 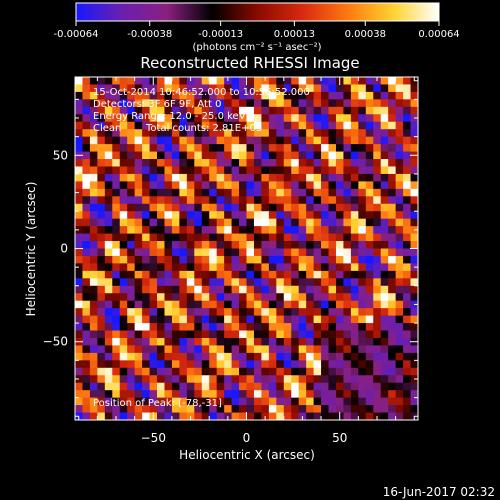 What do you see at coordinates (203, 128) in the screenshot?
I see `annotation-total-counts: Total counts: 2.81E+03` at bounding box center [203, 128].